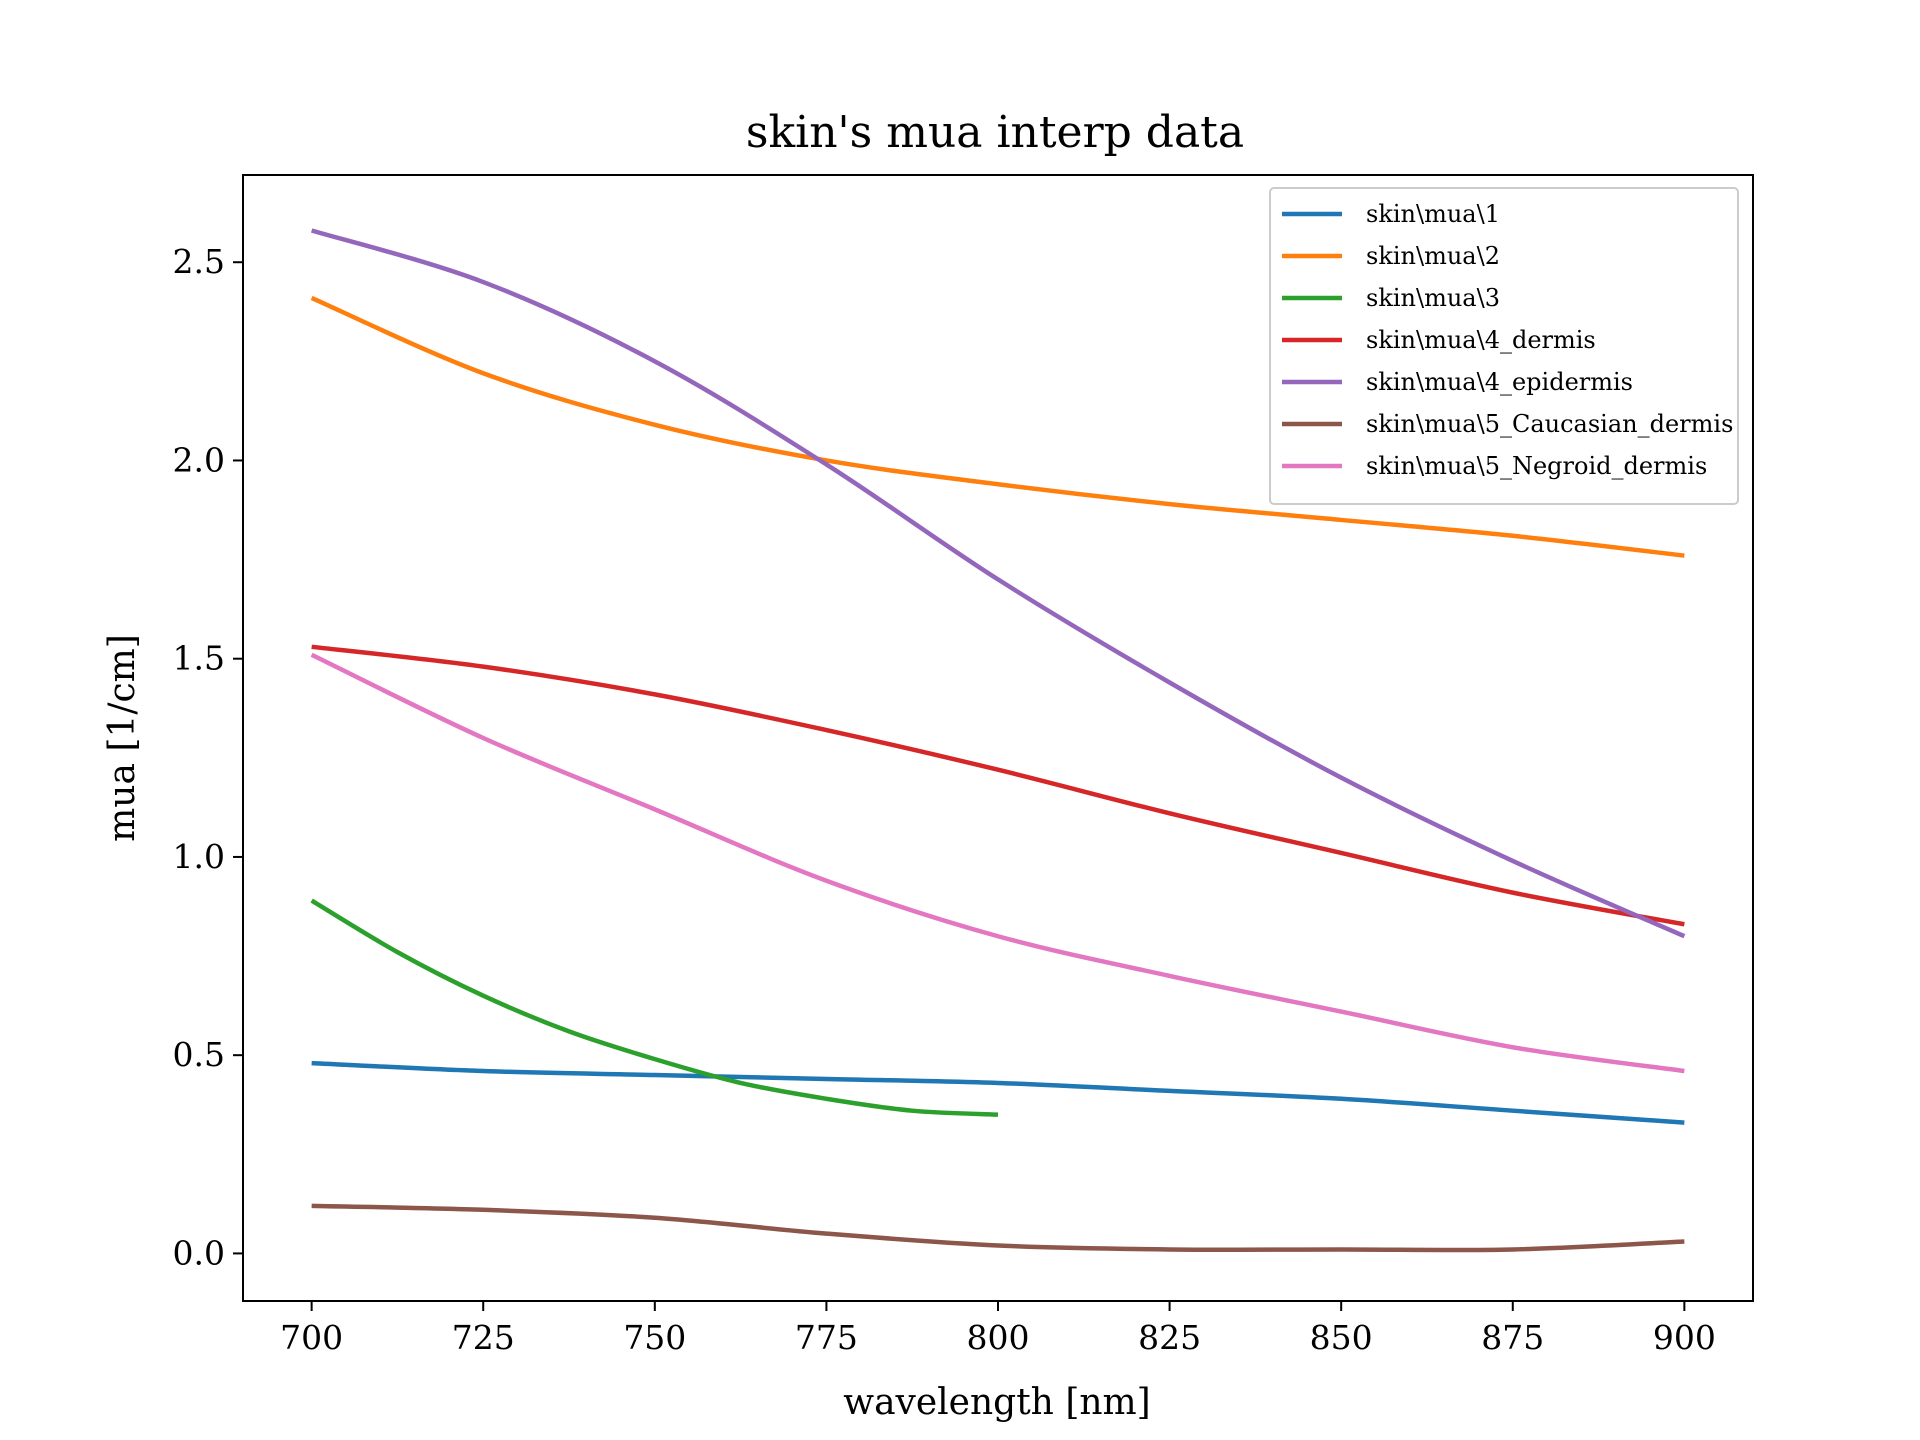 This screenshot has height=1440, width=1920. I want to click on x-tick-label: 900, so click(1684, 1337).